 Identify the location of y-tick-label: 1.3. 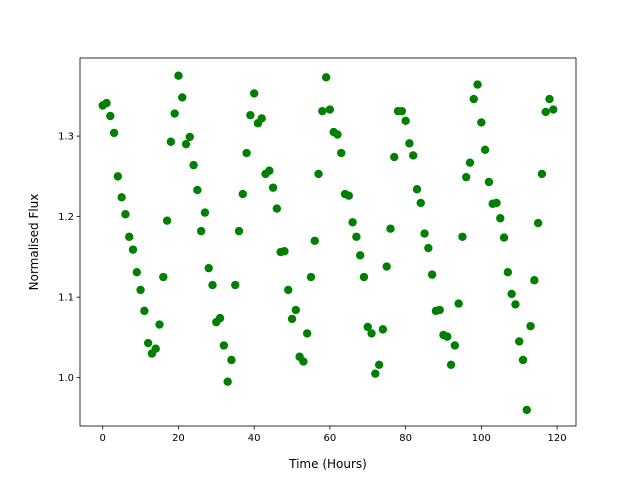
(66, 137).